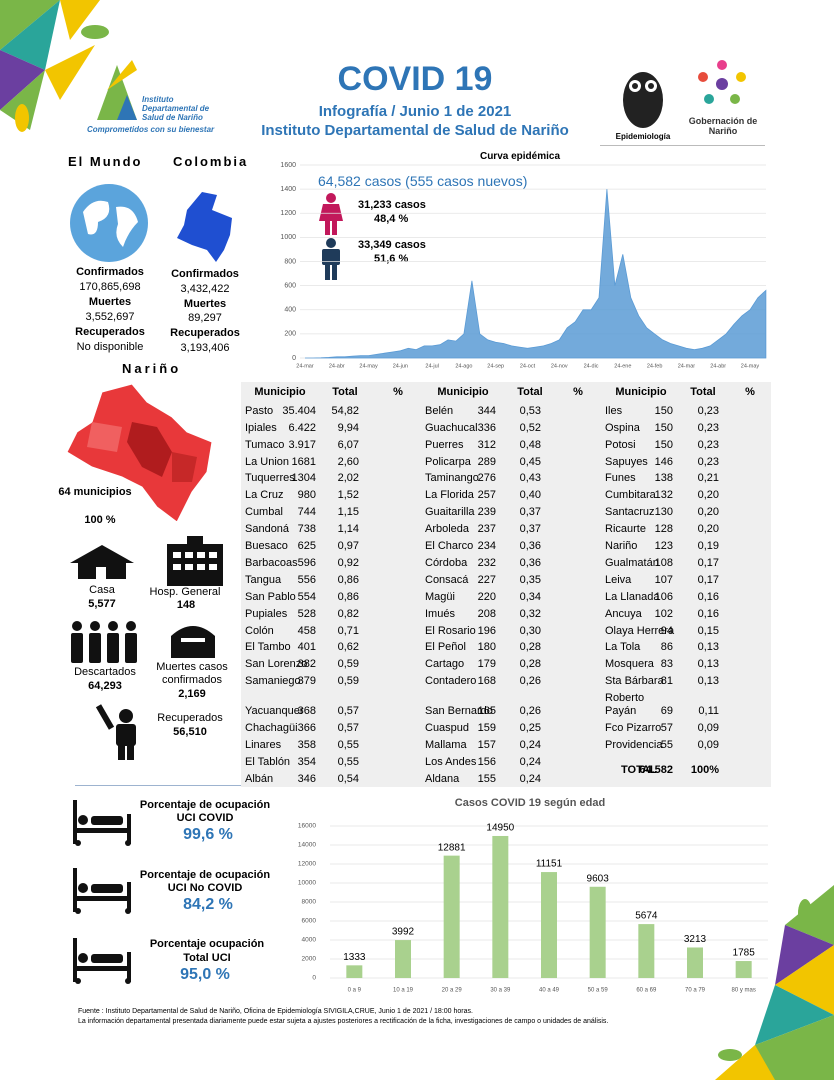 The height and width of the screenshot is (1080, 834). I want to click on narino-map, so click(139, 453).